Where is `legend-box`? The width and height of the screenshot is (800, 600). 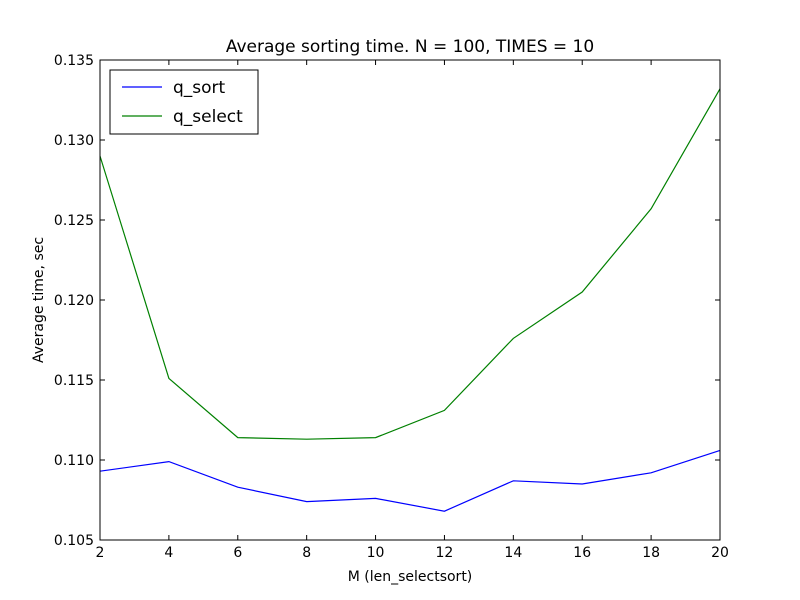 legend-box is located at coordinates (184, 102).